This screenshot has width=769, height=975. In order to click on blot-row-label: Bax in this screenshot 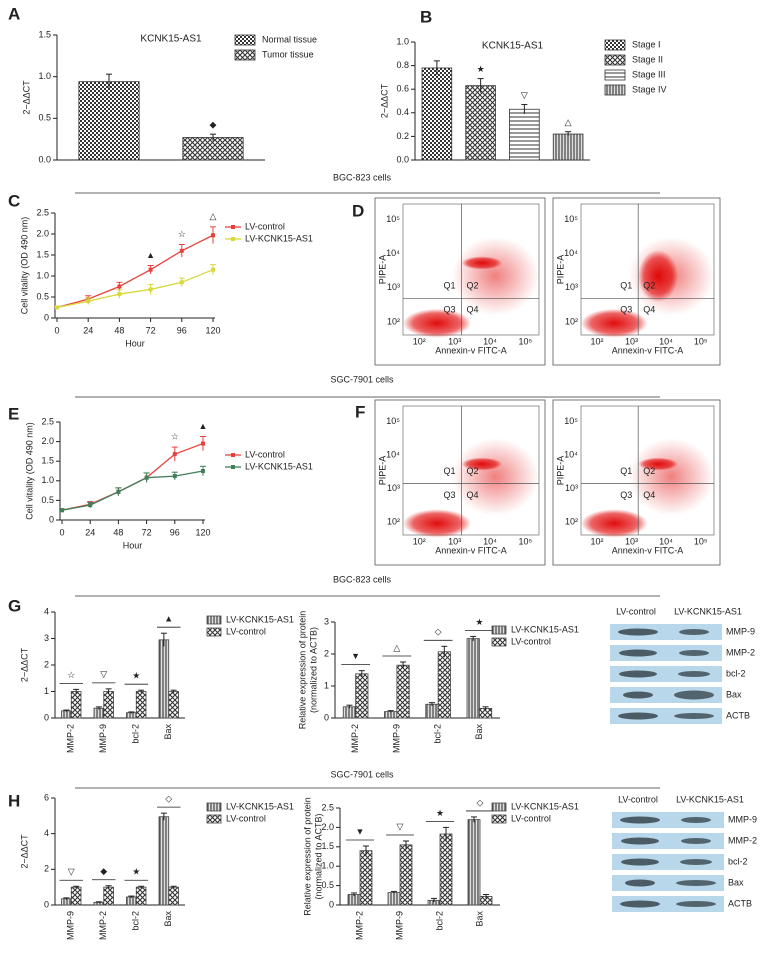, I will do `click(734, 694)`.